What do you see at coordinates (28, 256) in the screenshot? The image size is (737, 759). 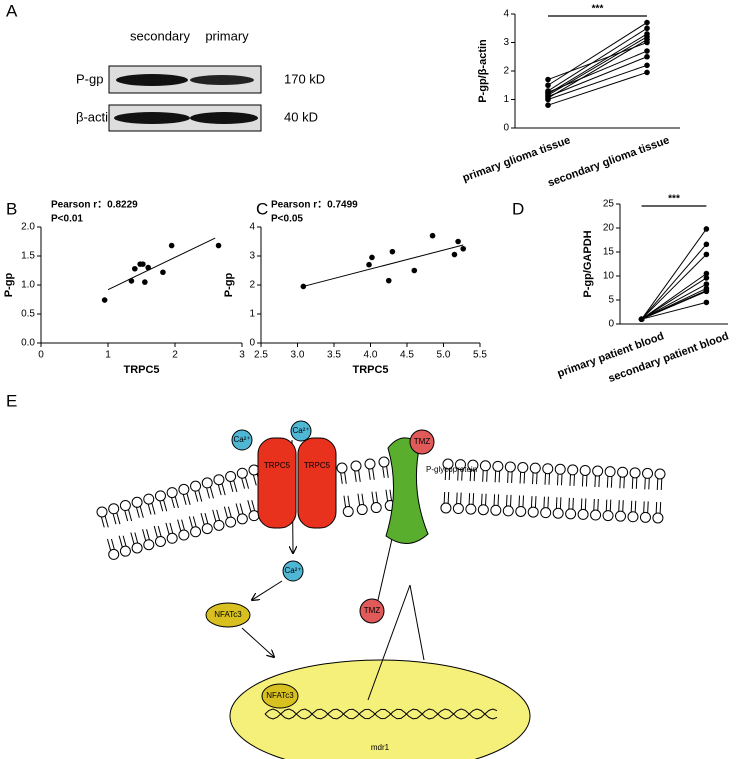 I see `y-tick-label: 1.5` at bounding box center [28, 256].